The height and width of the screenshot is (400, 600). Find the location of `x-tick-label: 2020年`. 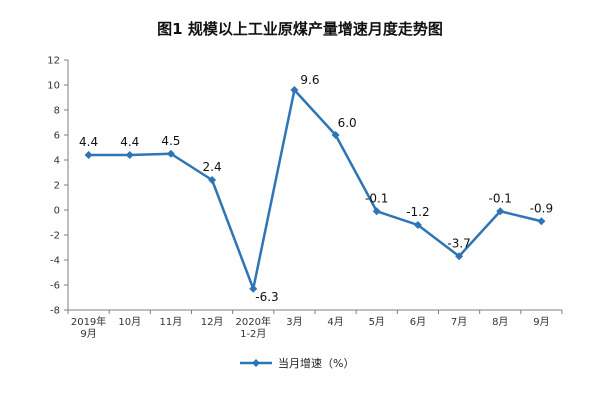

x-tick-label: 2020年 is located at coordinates (253, 321).